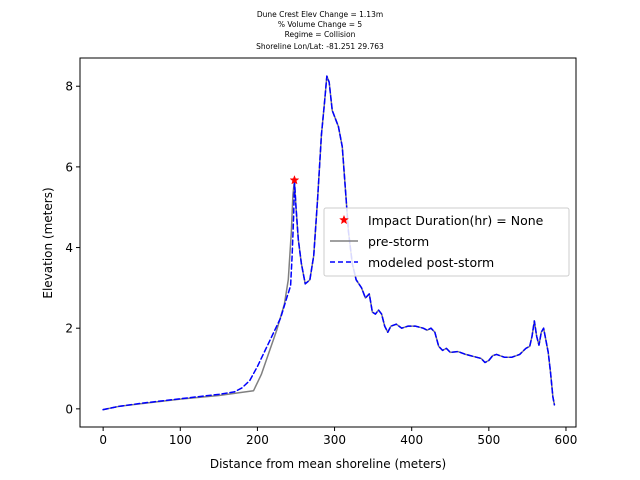 The width and height of the screenshot is (640, 480). What do you see at coordinates (69, 409) in the screenshot?
I see `y-tick-label: 0` at bounding box center [69, 409].